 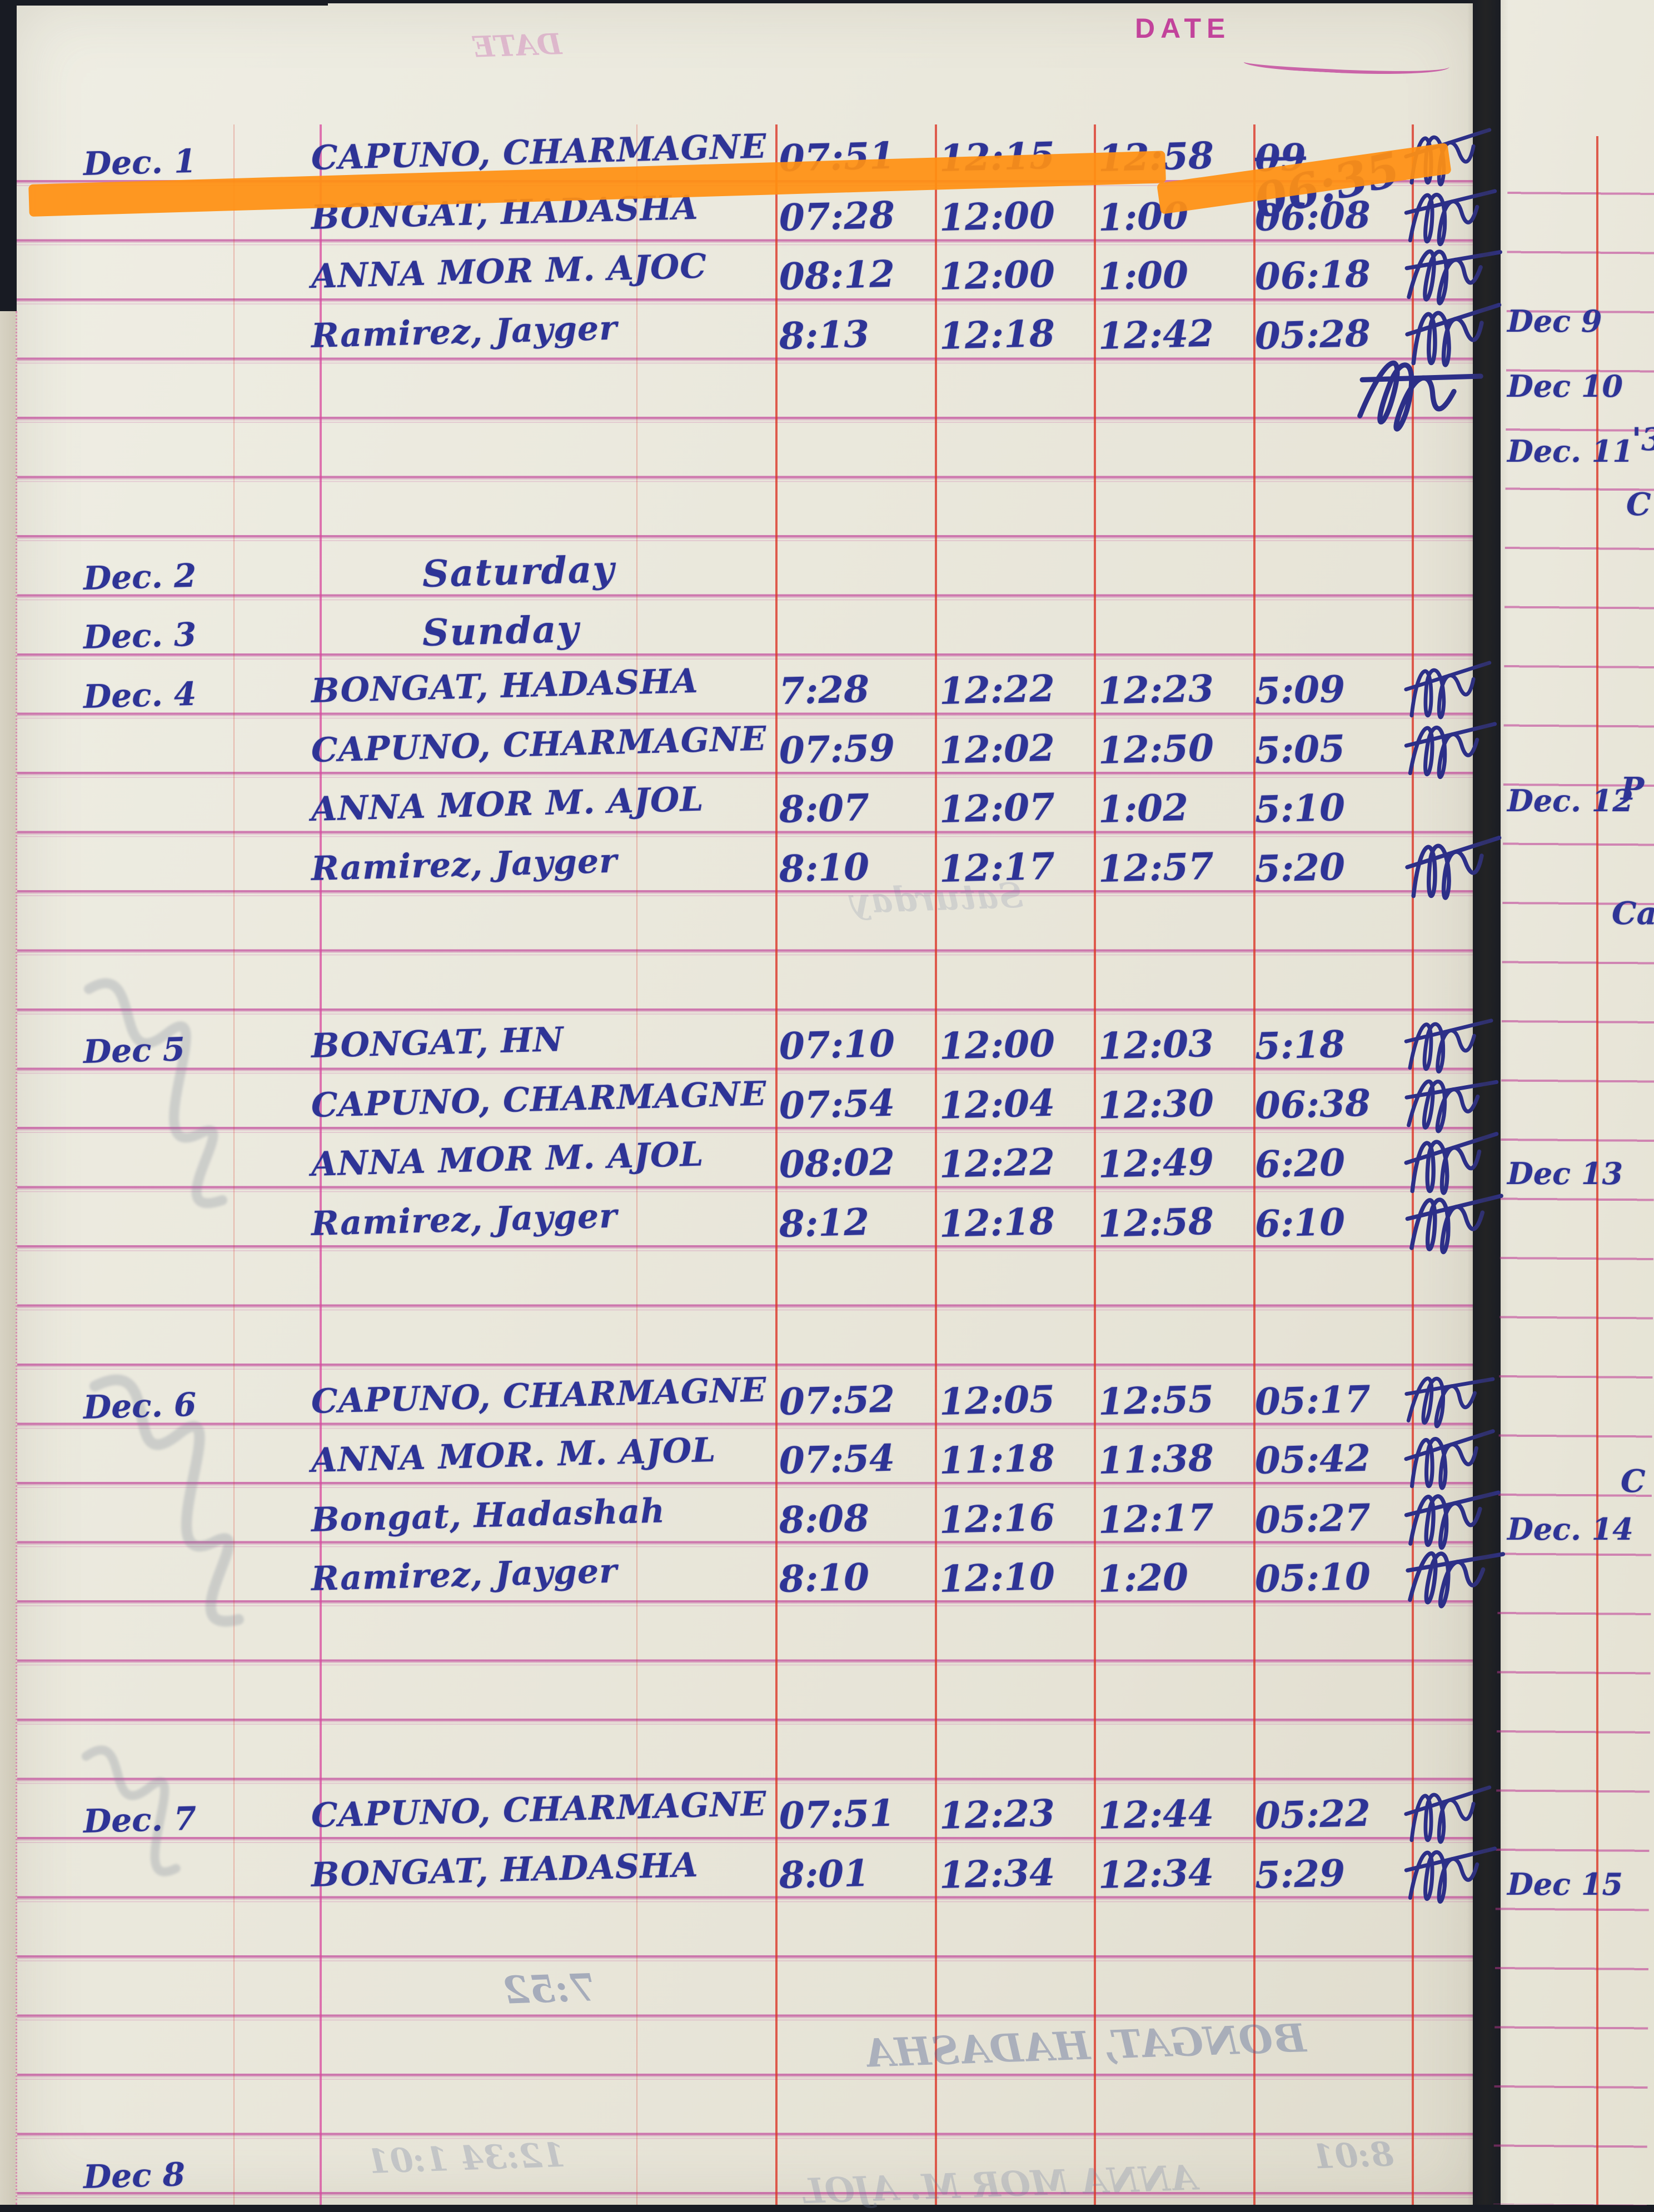 What do you see at coordinates (505, 1870) in the screenshot?
I see `entry-name: BONGAT, HADASHA` at bounding box center [505, 1870].